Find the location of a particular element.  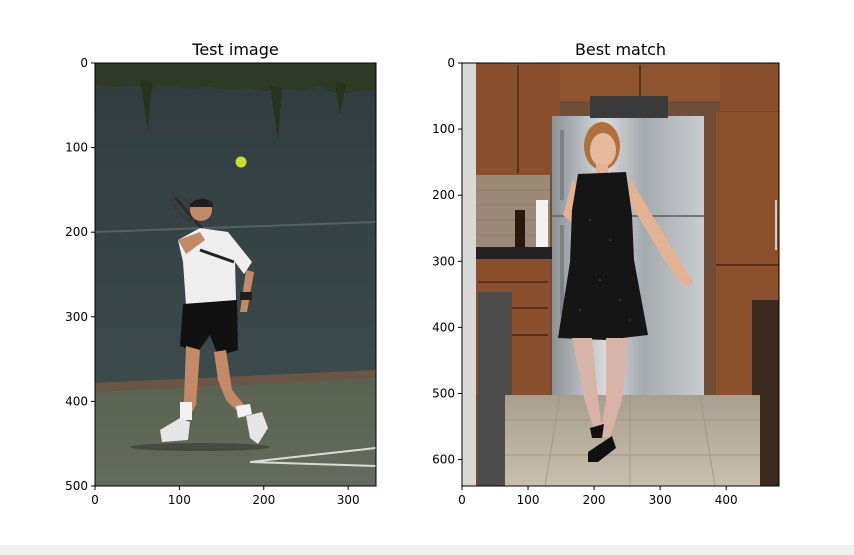

test-image-x-tick-label: 200 is located at coordinates (263, 500).